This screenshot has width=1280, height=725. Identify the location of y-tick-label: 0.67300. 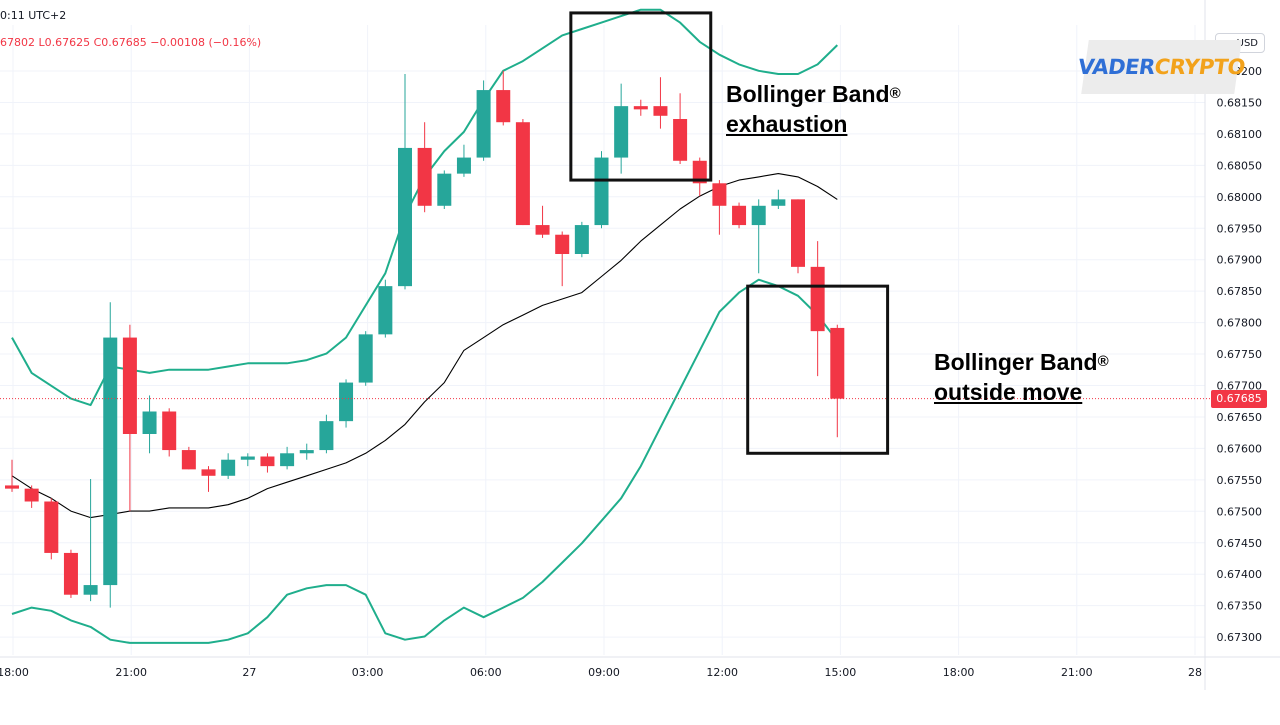
(1240, 637).